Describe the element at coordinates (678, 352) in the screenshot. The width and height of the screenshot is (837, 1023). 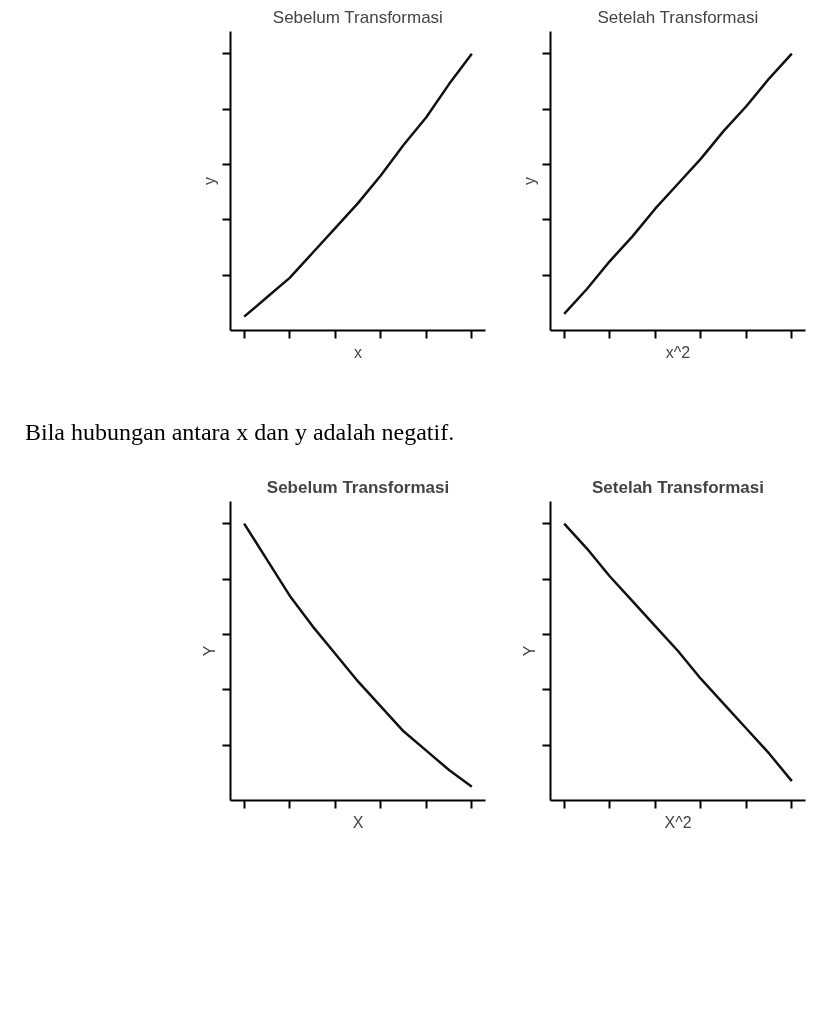
I see `x-axis-title: x^2` at that location.